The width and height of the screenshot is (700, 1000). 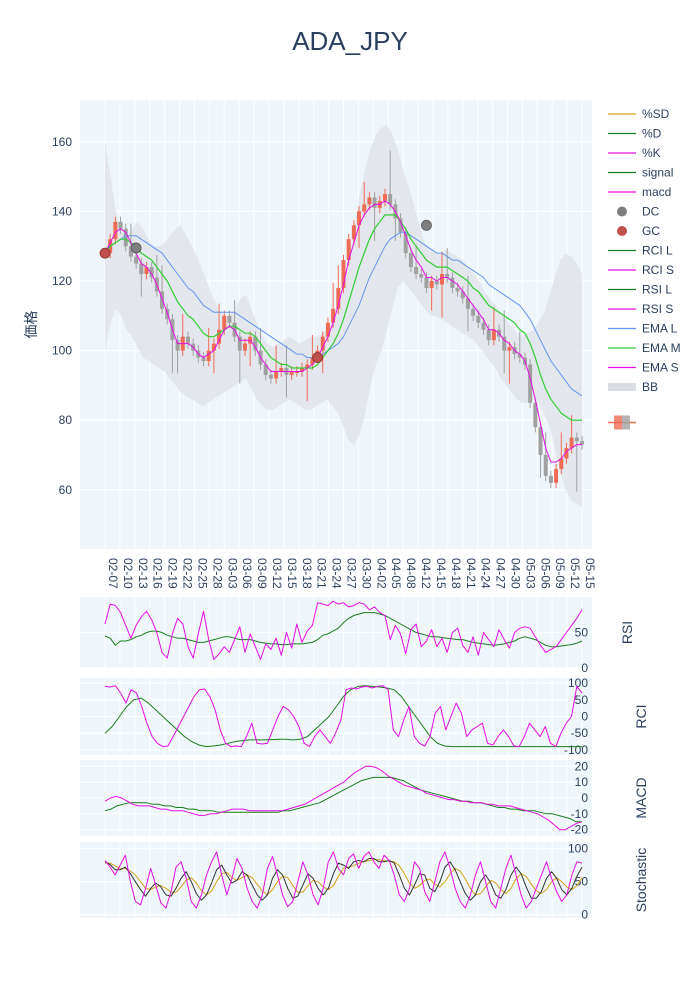 I want to click on rci-l-line, so click(x=343, y=716).